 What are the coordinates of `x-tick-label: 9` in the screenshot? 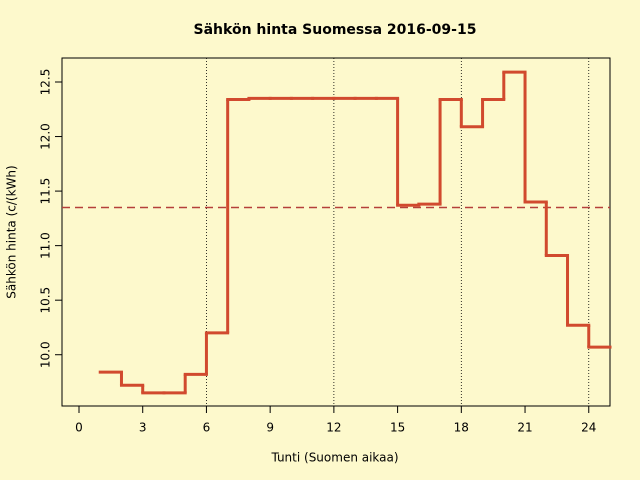 It's located at (270, 428).